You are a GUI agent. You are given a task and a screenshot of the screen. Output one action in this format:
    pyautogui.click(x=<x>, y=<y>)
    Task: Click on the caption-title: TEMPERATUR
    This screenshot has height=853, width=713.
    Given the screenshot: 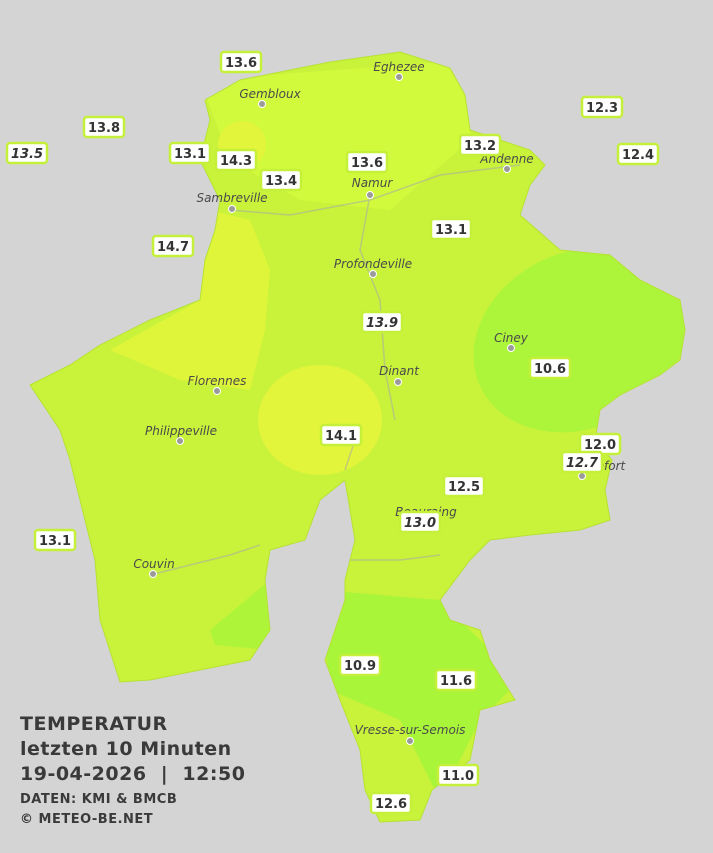 What is the action you would take?
    pyautogui.click(x=94, y=724)
    